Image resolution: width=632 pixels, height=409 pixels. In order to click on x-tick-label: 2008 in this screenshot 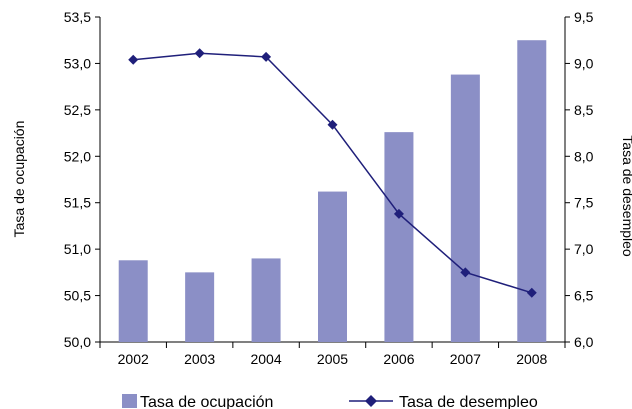, I will do `click(531, 359)`.